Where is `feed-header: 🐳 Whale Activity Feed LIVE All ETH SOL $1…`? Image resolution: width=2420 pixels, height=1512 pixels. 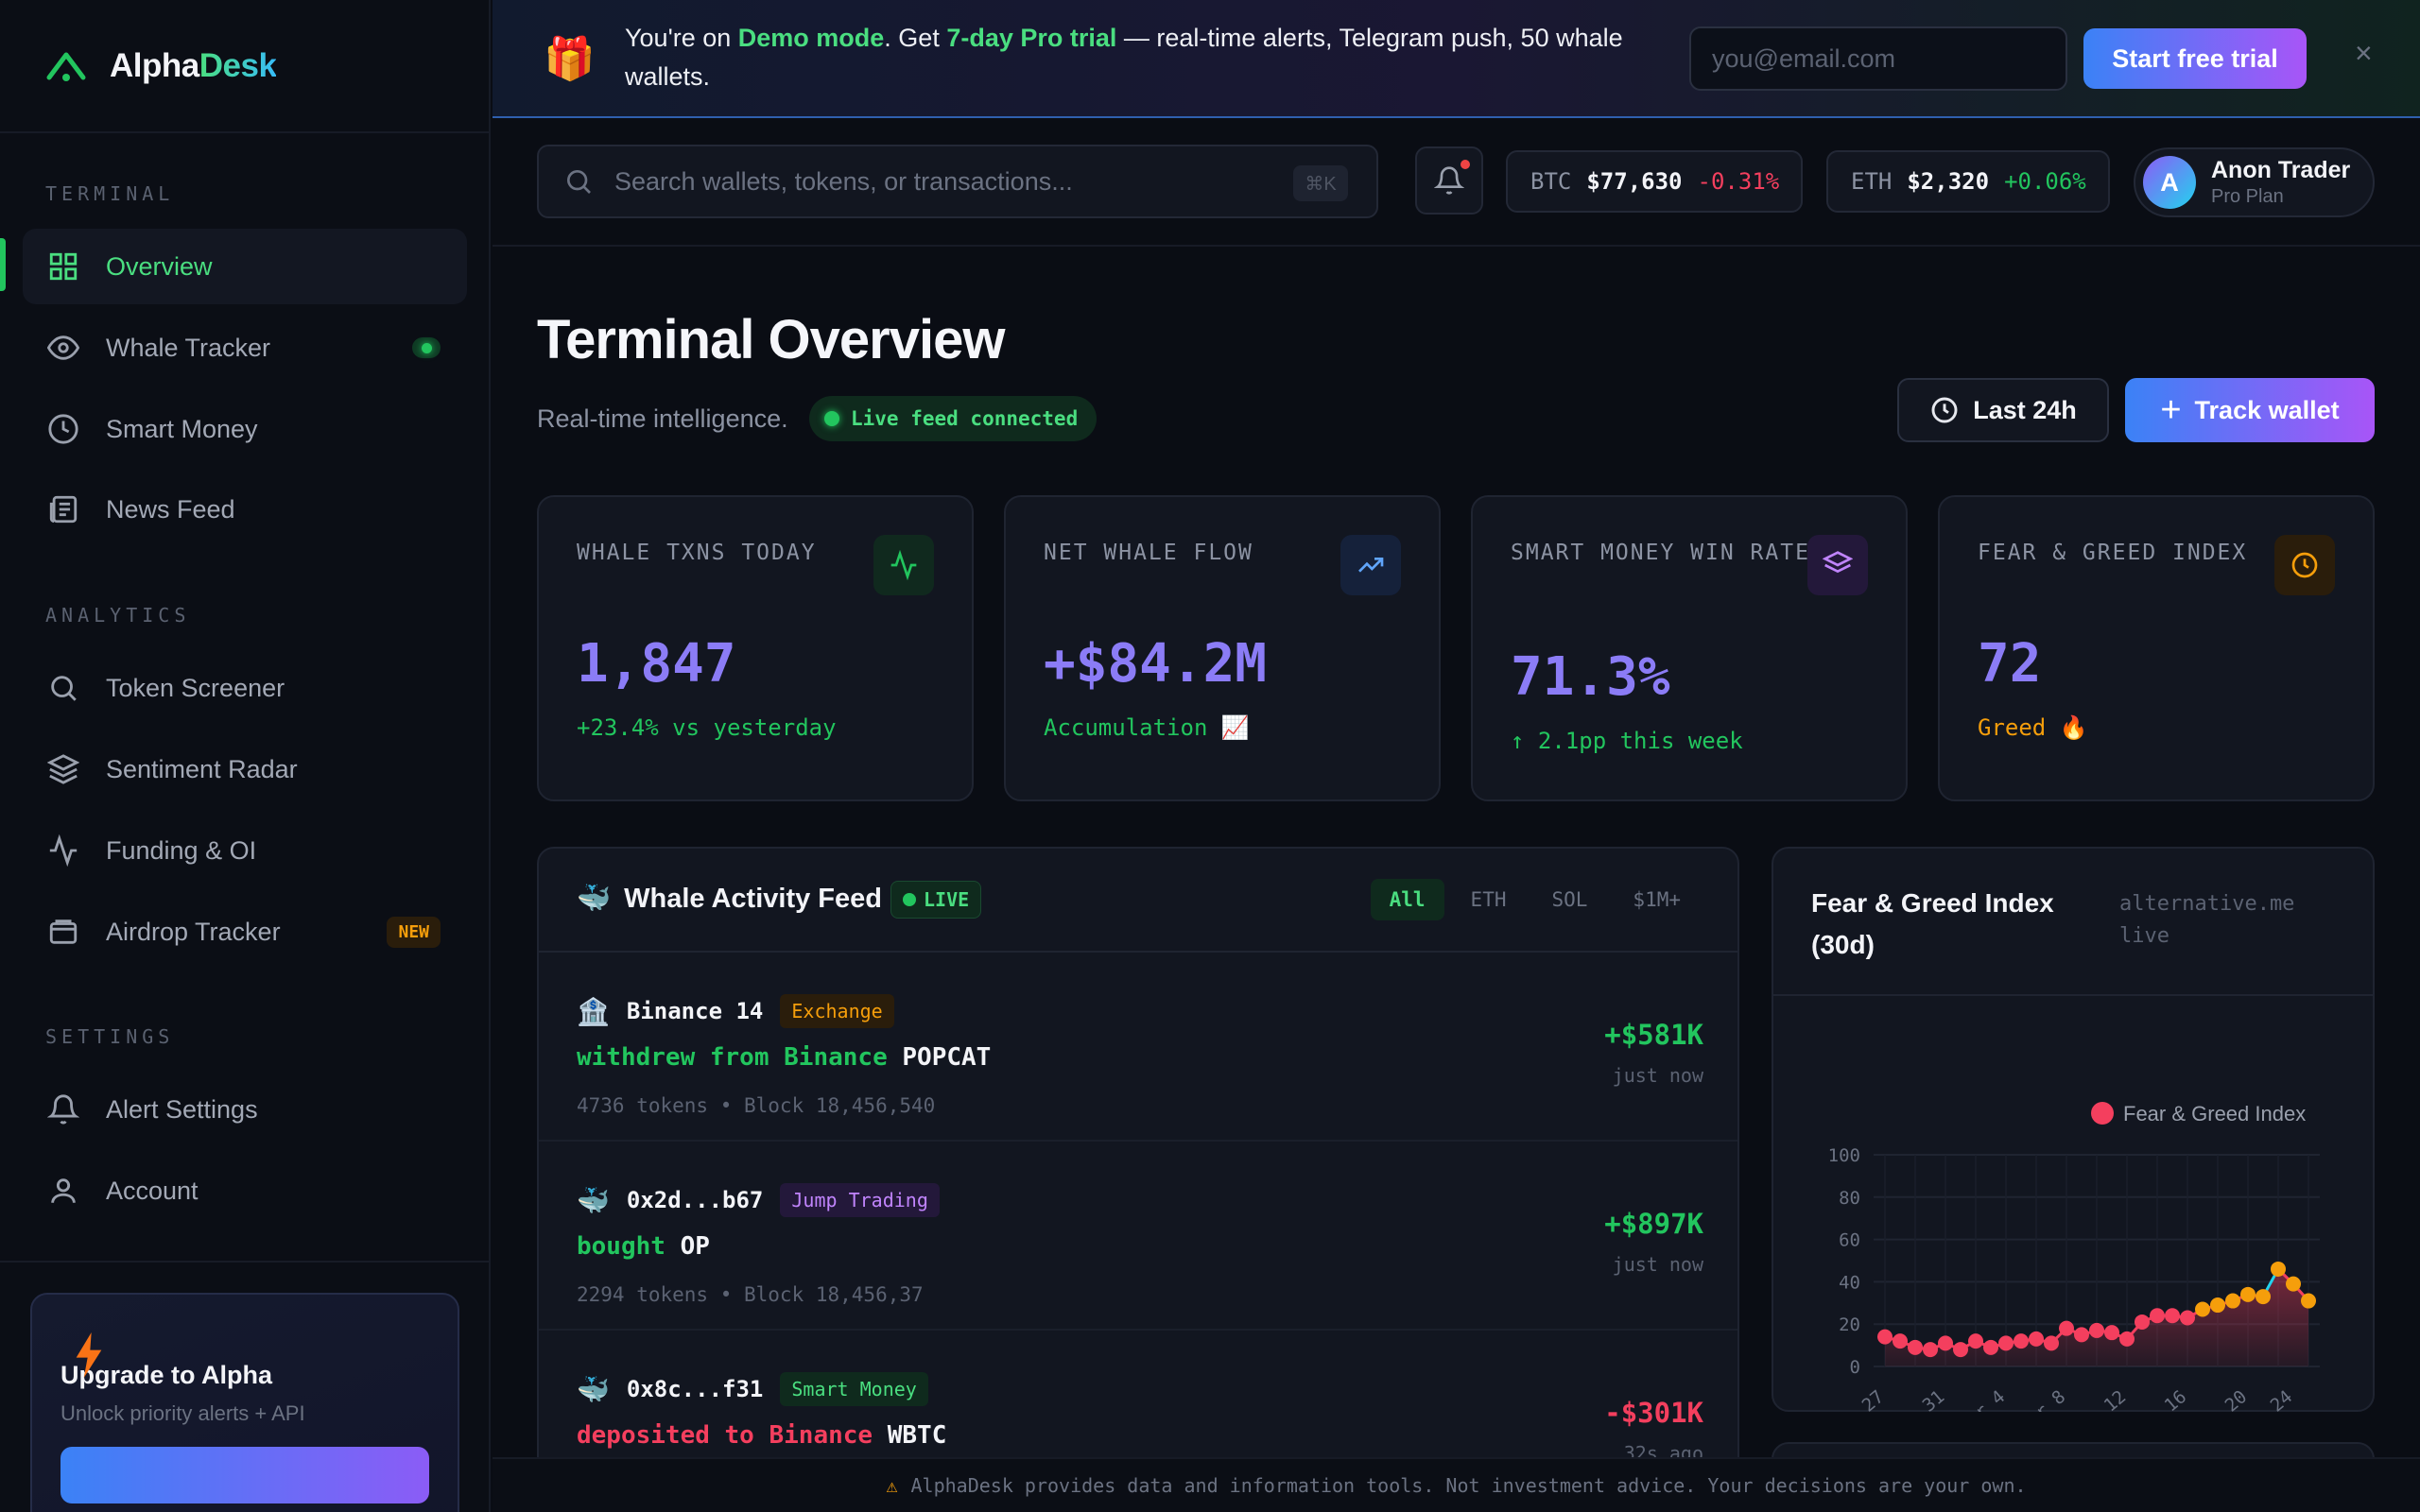
feed-header: 🐳 Whale Activity Feed LIVE All ETH SOL $1… is located at coordinates (1138, 901).